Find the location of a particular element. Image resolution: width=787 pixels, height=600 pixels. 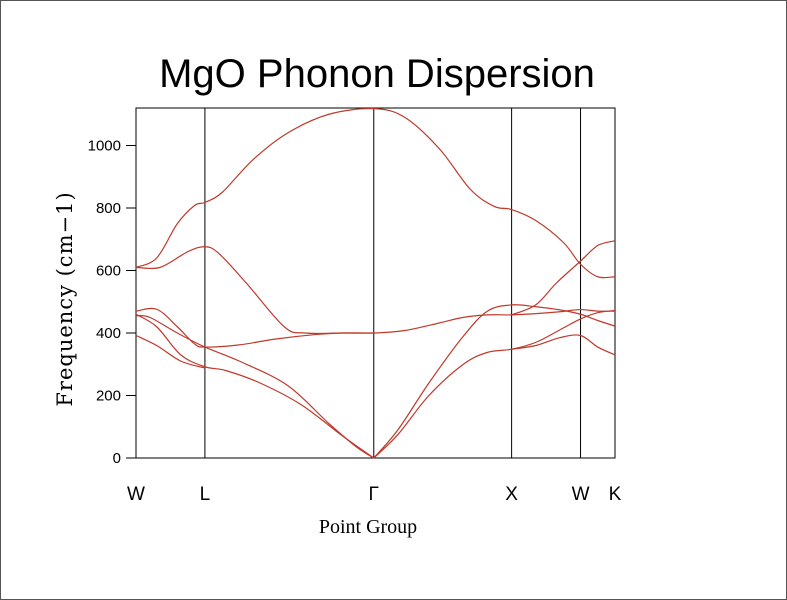

x-axis-label: Point Group is located at coordinates (368, 527).